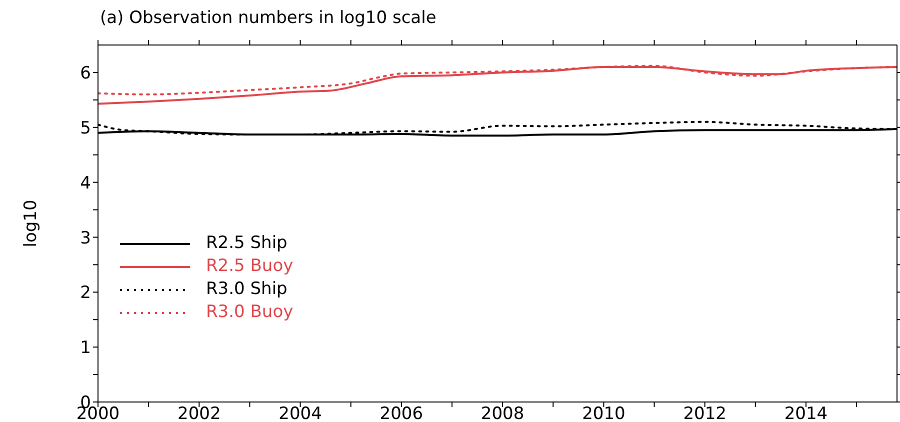 This screenshot has height=422, width=900. What do you see at coordinates (250, 266) in the screenshot?
I see `legend-label: R2.5 Buoy` at bounding box center [250, 266].